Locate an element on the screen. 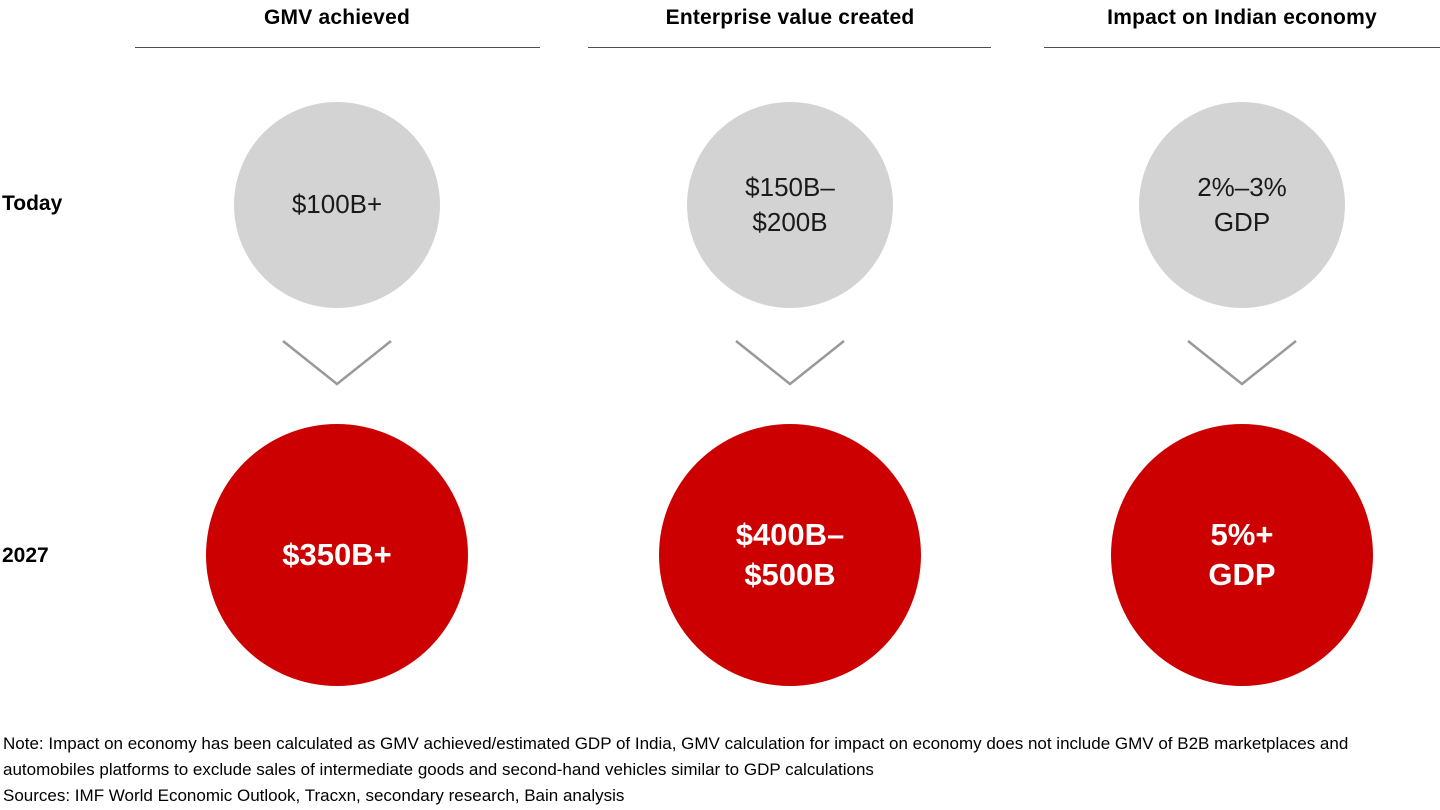 This screenshot has width=1440, height=810. column-header-gmv: GMV achieved is located at coordinates (337, 18).